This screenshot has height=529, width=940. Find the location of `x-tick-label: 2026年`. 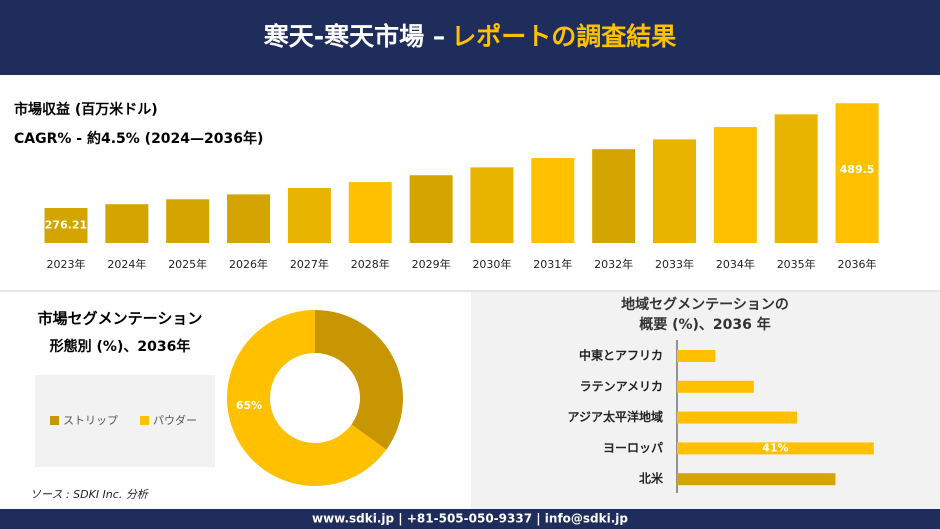

x-tick-label: 2026年 is located at coordinates (248, 264).